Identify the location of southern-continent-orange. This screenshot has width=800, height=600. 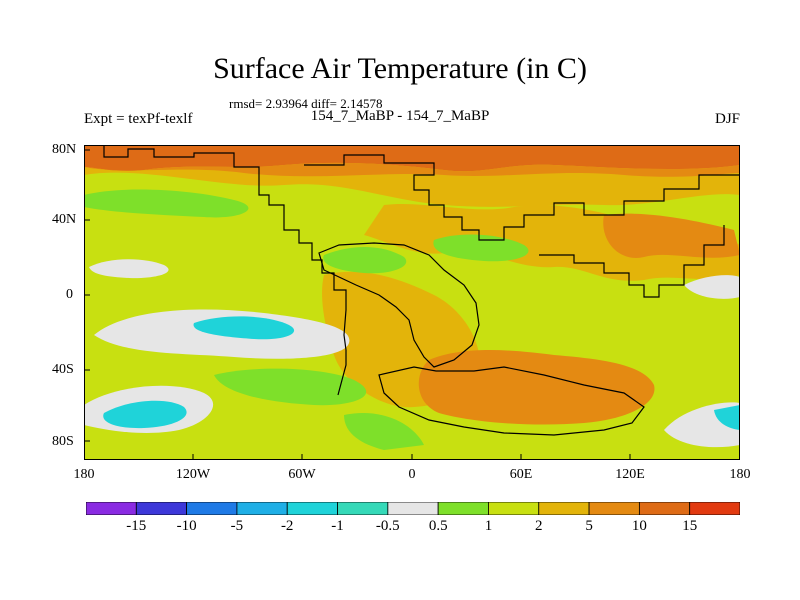
(536, 387).